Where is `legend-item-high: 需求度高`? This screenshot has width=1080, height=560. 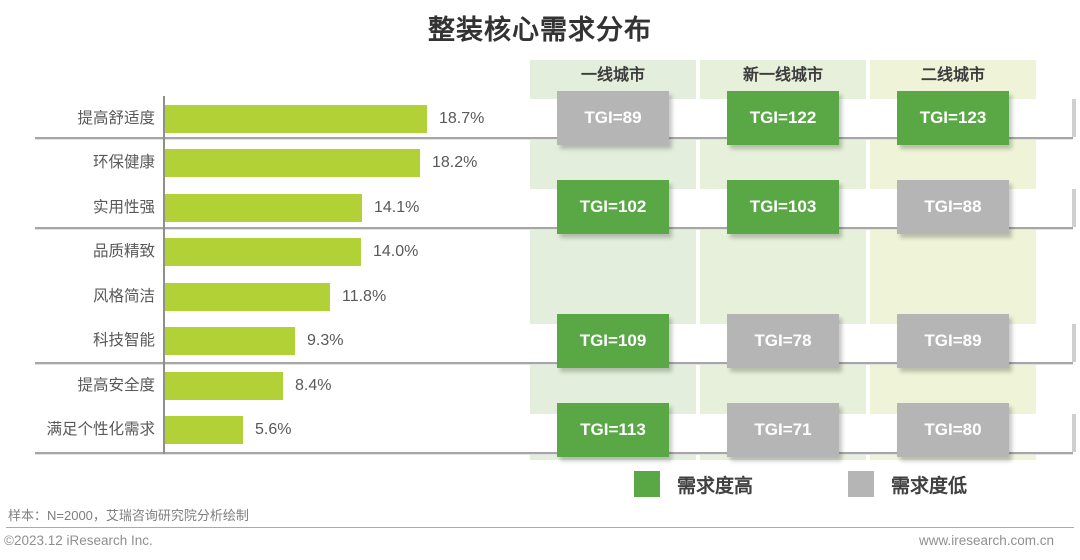
legend-item-high: 需求度高 is located at coordinates (693, 484).